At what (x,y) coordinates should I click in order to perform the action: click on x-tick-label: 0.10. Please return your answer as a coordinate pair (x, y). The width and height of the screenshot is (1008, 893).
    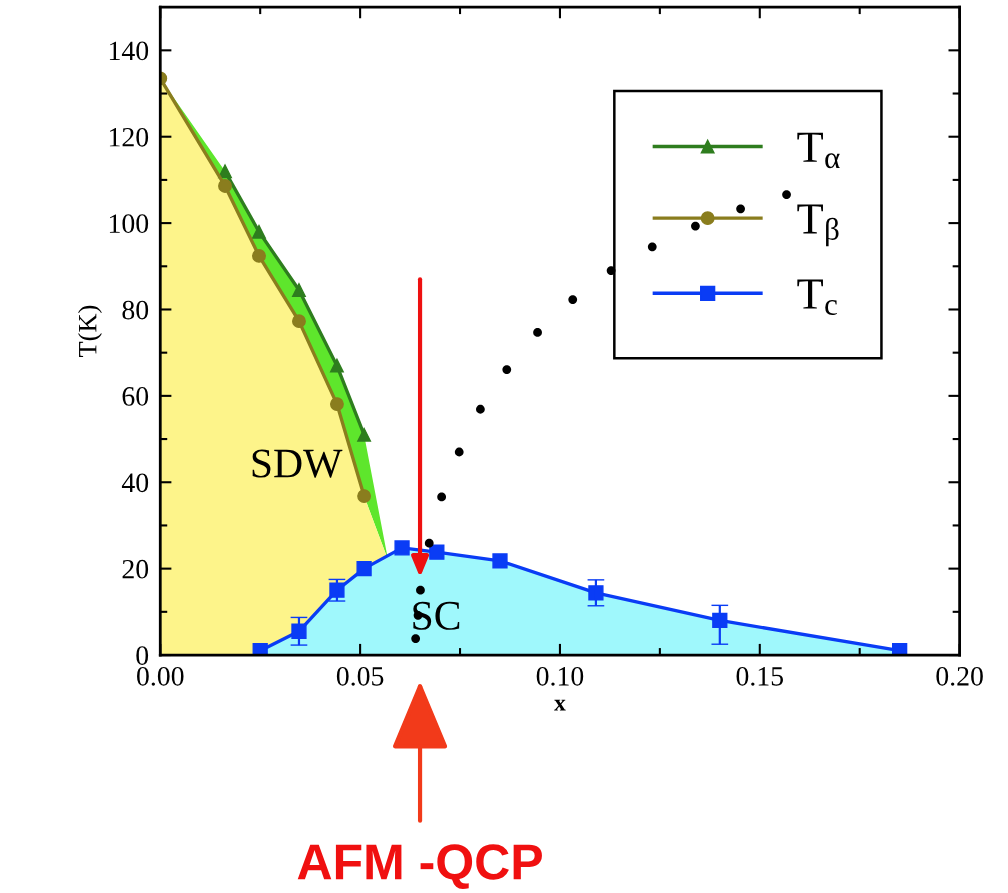
    Looking at the image, I should click on (560, 676).